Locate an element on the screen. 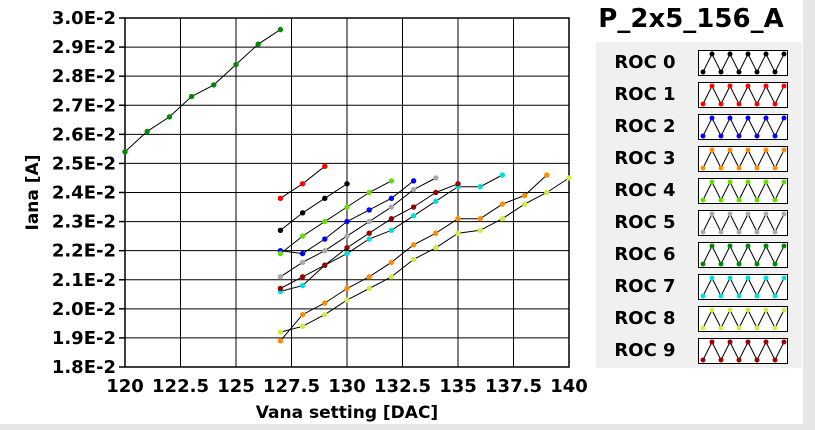 Image resolution: width=815 pixels, height=430 pixels. y-tick-label: 2.3E-2 is located at coordinates (84, 222).